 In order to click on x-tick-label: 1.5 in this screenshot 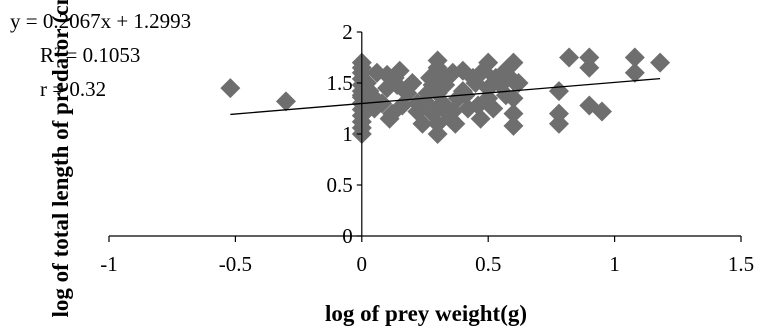, I will do `click(741, 264)`.